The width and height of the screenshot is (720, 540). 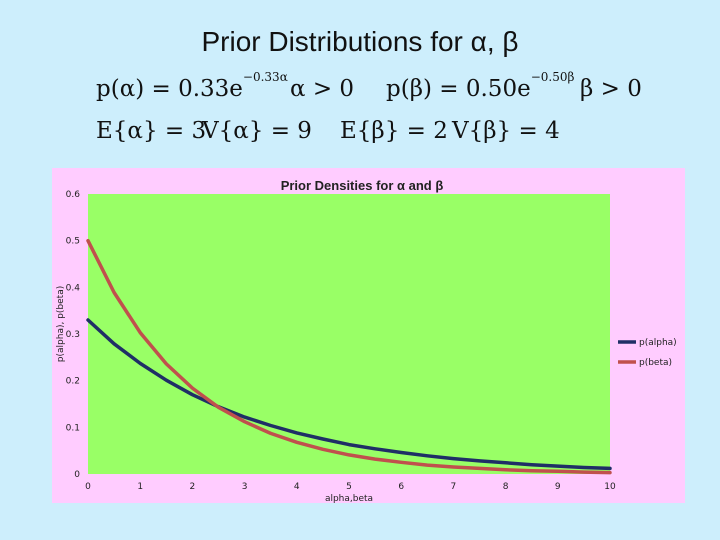 I want to click on x-tick-label: 0, so click(x=88, y=487).